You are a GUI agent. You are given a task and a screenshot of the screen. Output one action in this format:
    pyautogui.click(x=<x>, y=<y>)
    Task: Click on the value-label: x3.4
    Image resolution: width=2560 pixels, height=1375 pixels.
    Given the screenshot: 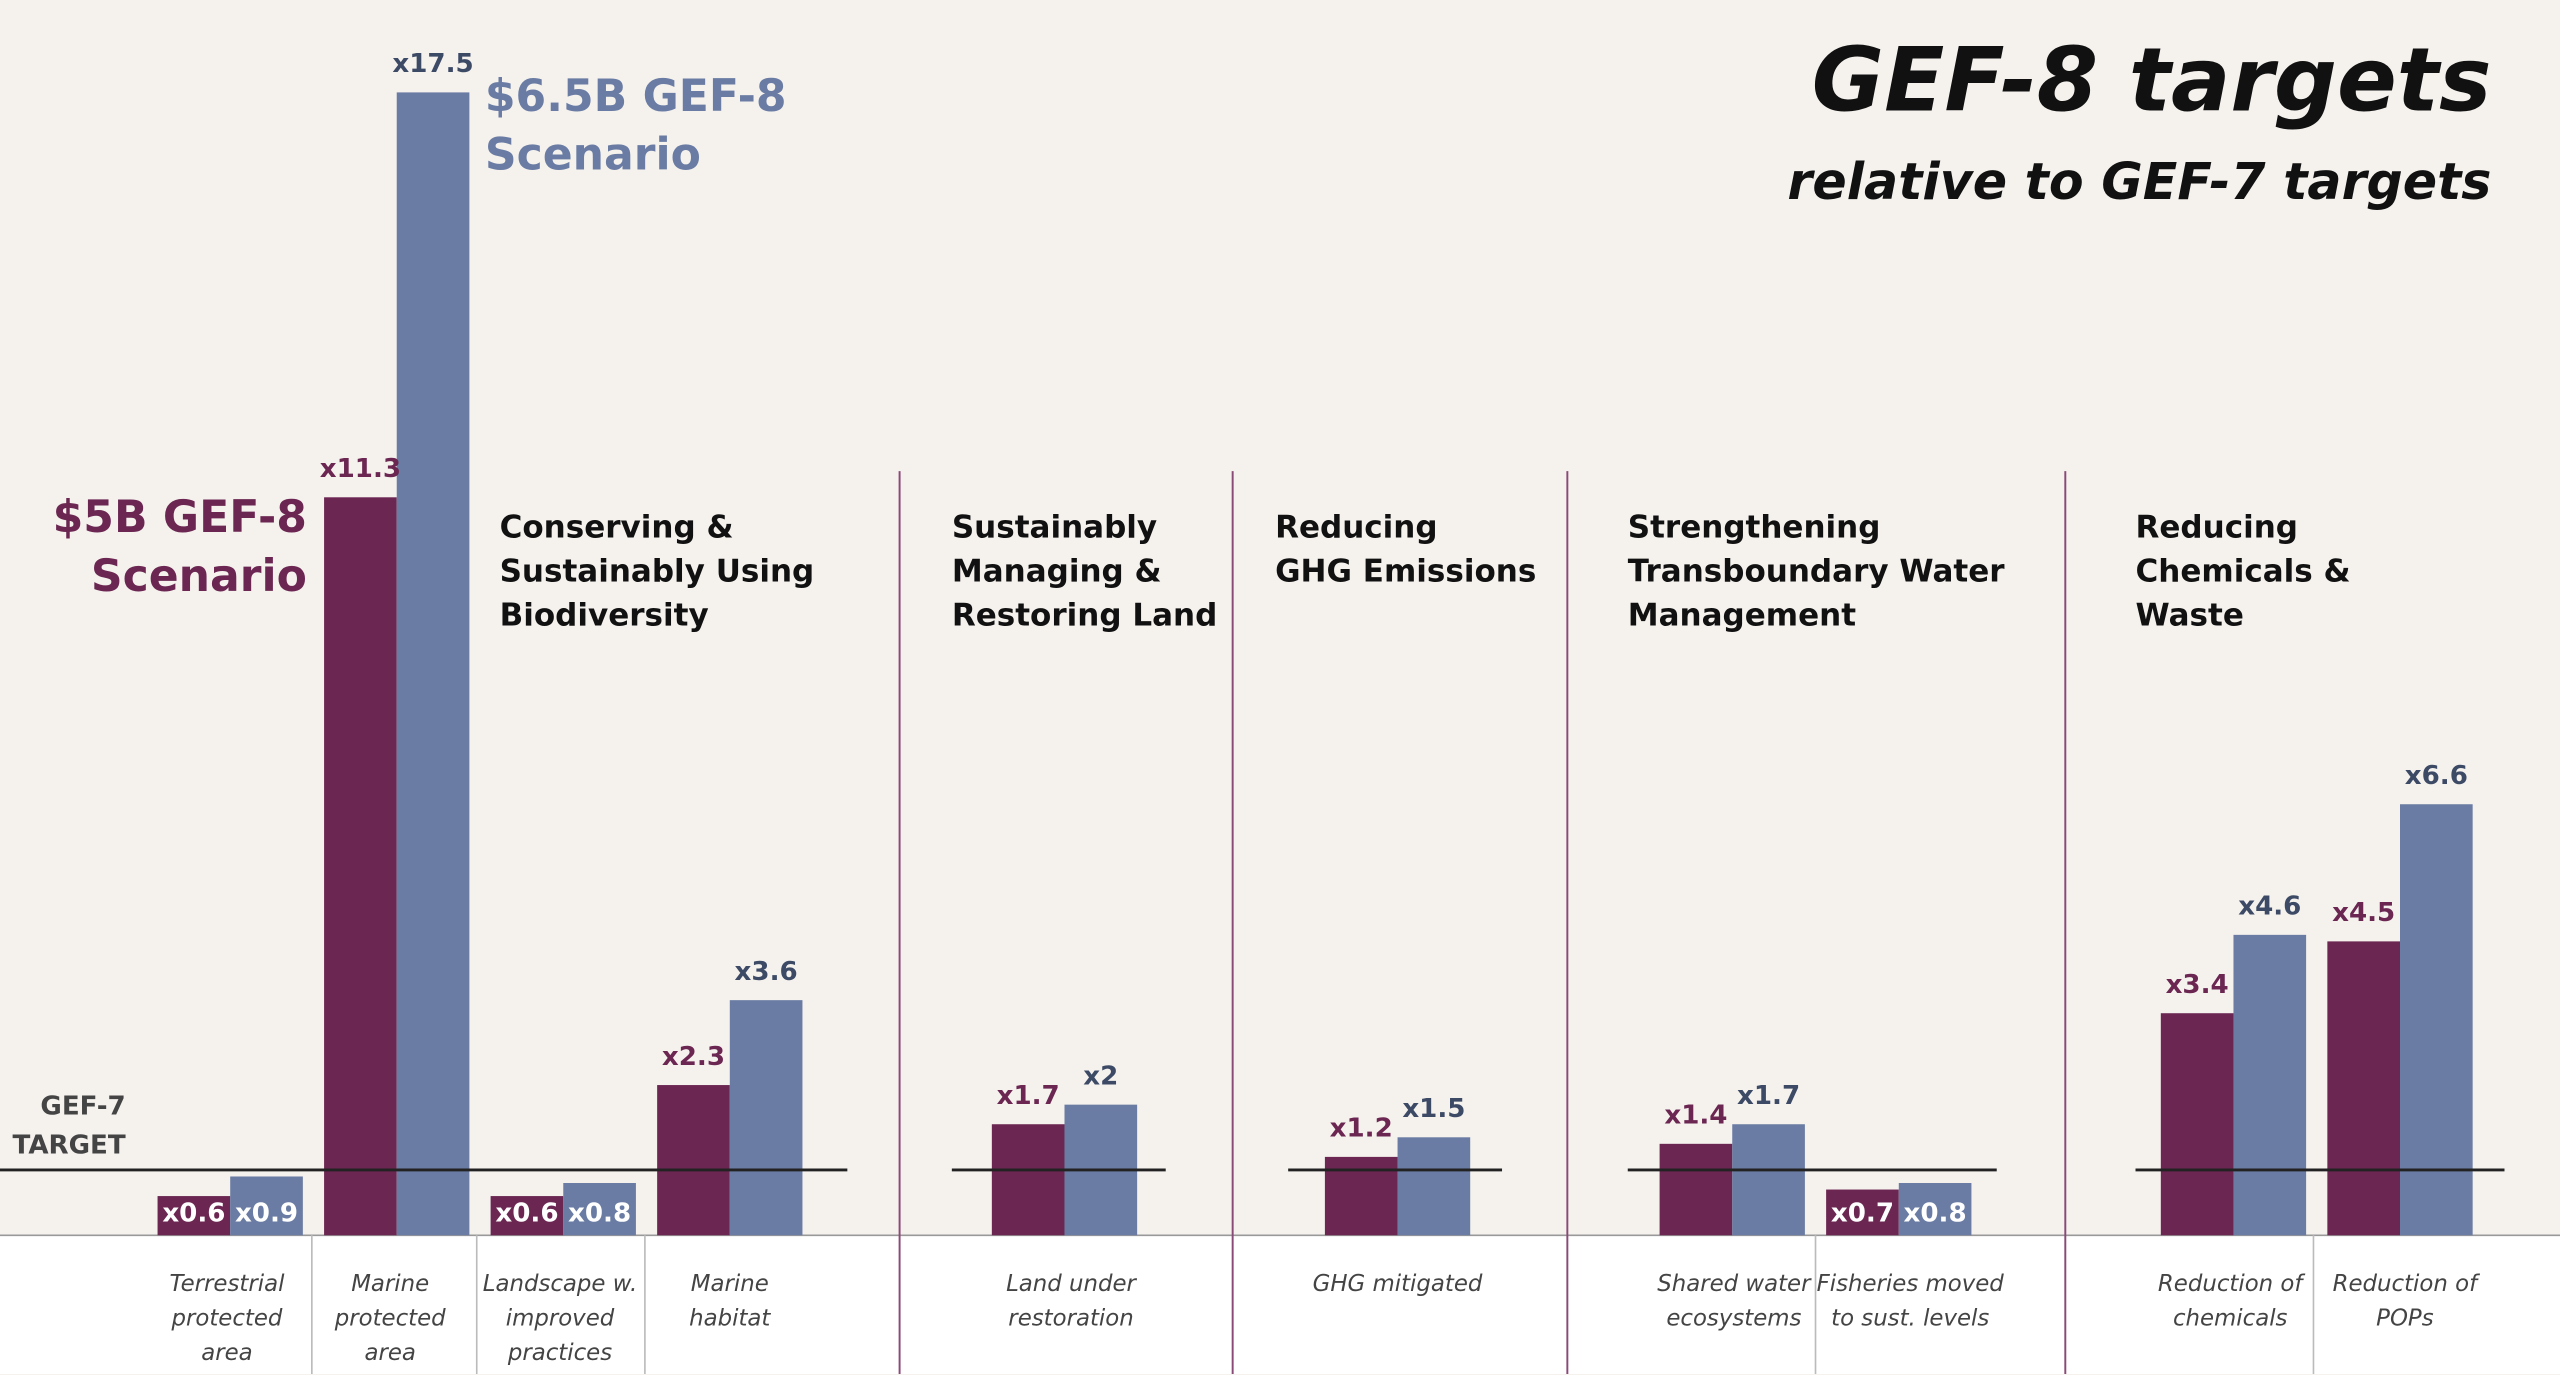 What is the action you would take?
    pyautogui.click(x=2197, y=985)
    